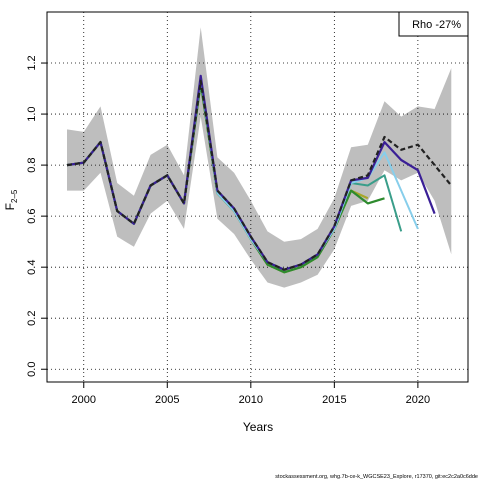  I want to click on legend-text: Rho -27%, so click(436, 25).